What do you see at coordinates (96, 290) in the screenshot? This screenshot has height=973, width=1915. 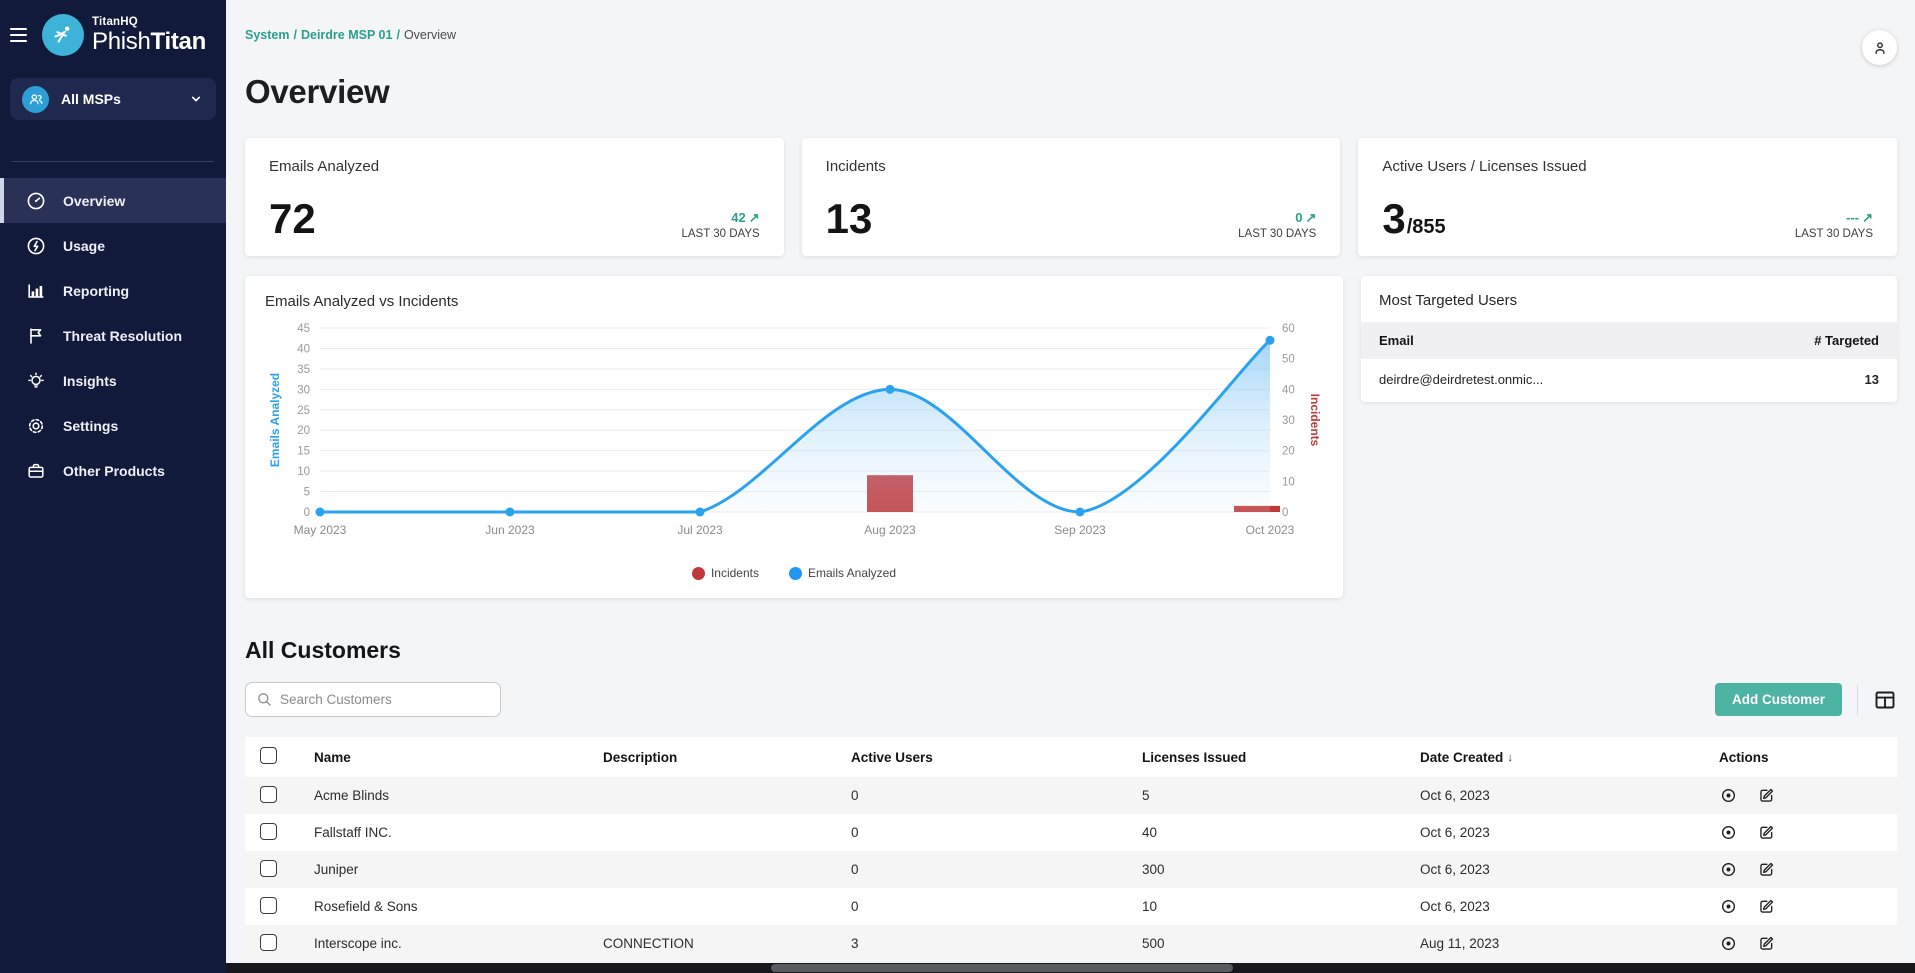 I see `sidebar-item-label: Reporting` at bounding box center [96, 290].